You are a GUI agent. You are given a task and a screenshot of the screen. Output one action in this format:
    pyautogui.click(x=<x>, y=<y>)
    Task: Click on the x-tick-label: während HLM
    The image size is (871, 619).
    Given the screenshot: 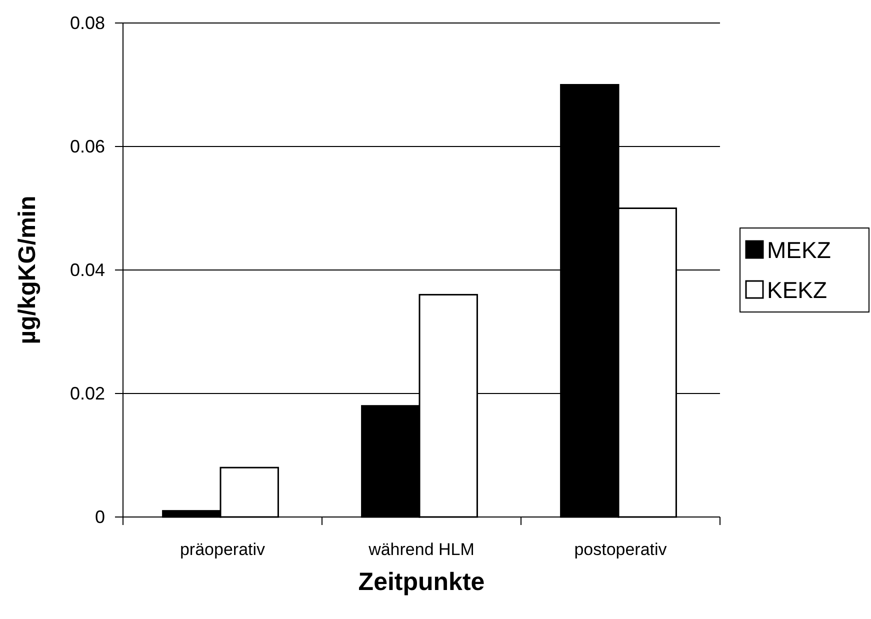 What is the action you would take?
    pyautogui.click(x=421, y=549)
    